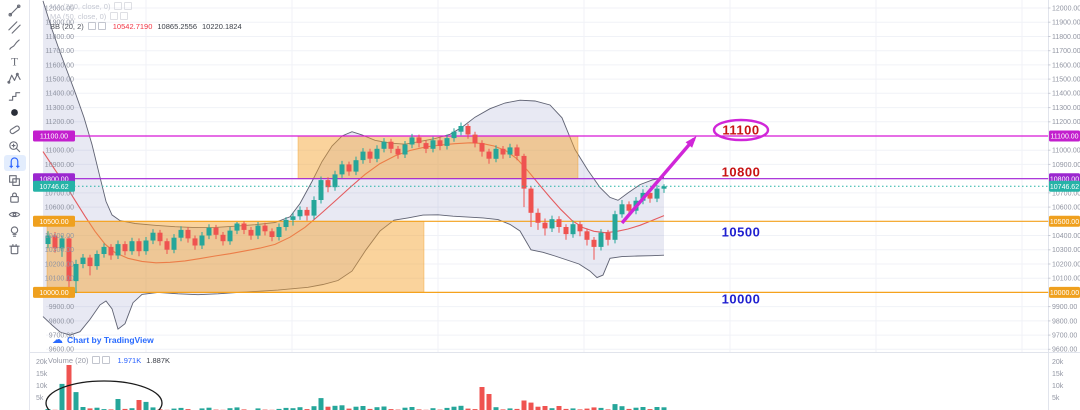 The height and width of the screenshot is (410, 1080). Describe the element at coordinates (15, 61) in the screenshot. I see `text-tool-icon: T` at that location.